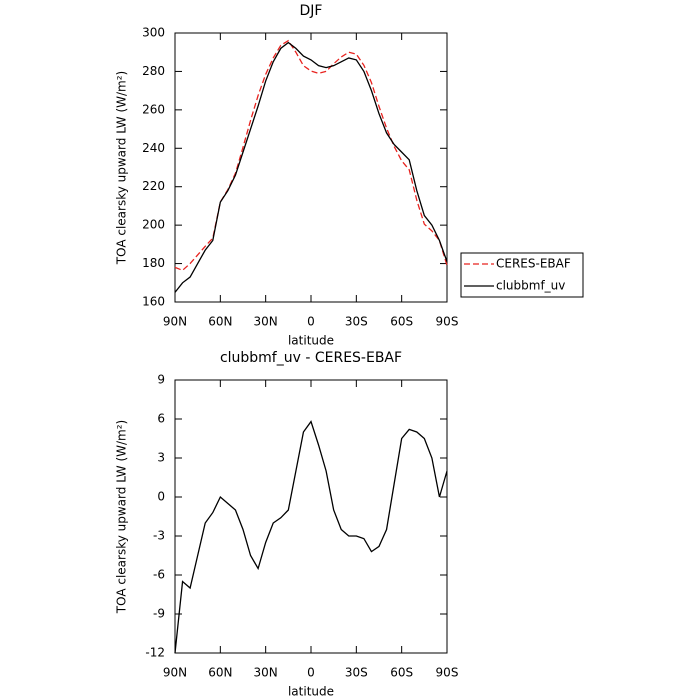  I want to click on y-tick-label: 0, so click(161, 497).